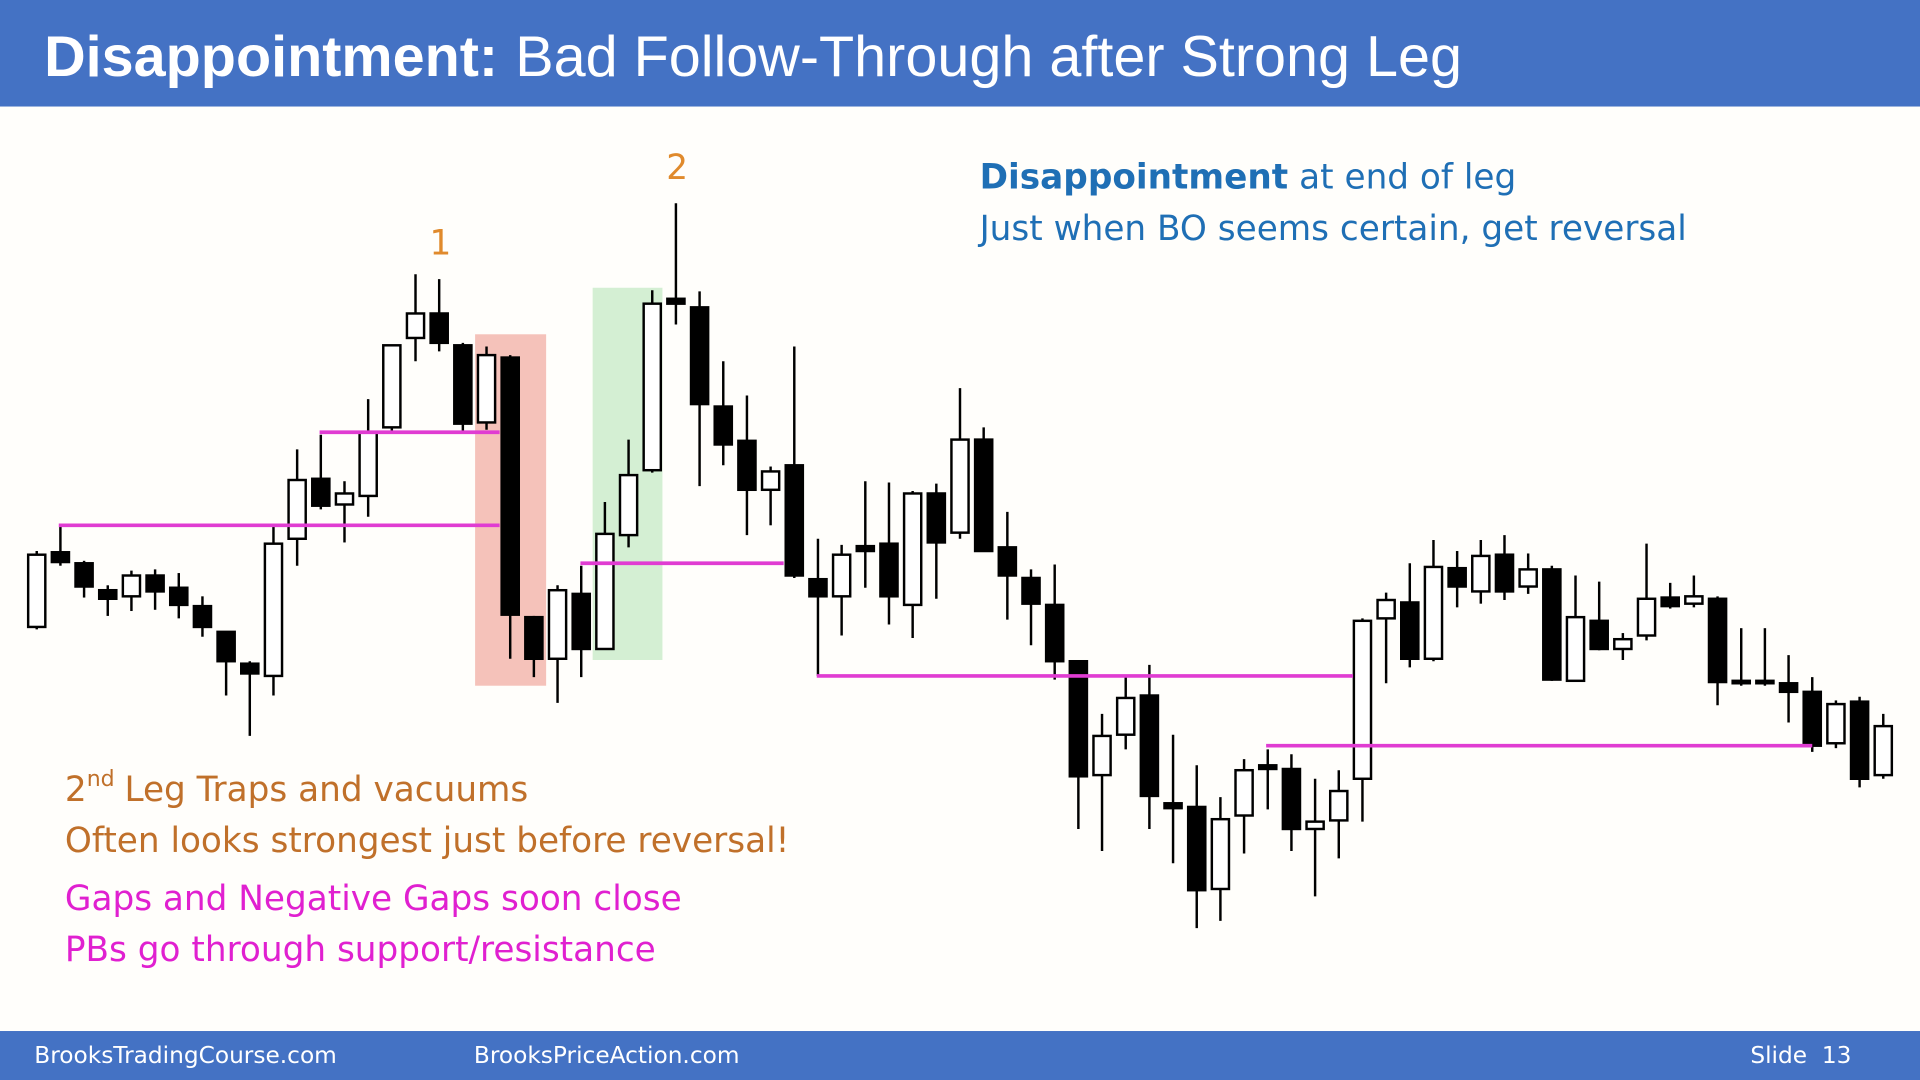  What do you see at coordinates (677, 168) in the screenshot?
I see `leg-label: 2` at bounding box center [677, 168].